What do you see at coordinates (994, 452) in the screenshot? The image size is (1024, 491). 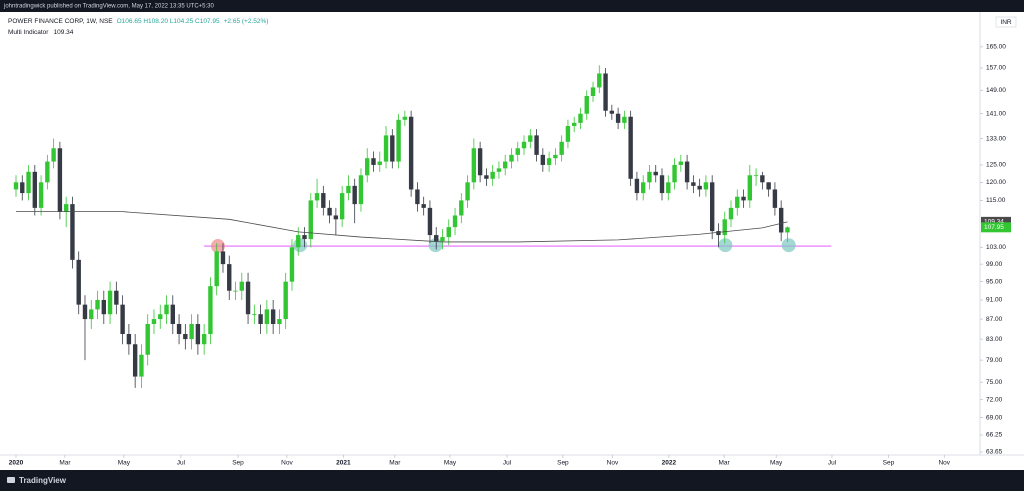 I see `y-tick-label: 63.65` at bounding box center [994, 452].